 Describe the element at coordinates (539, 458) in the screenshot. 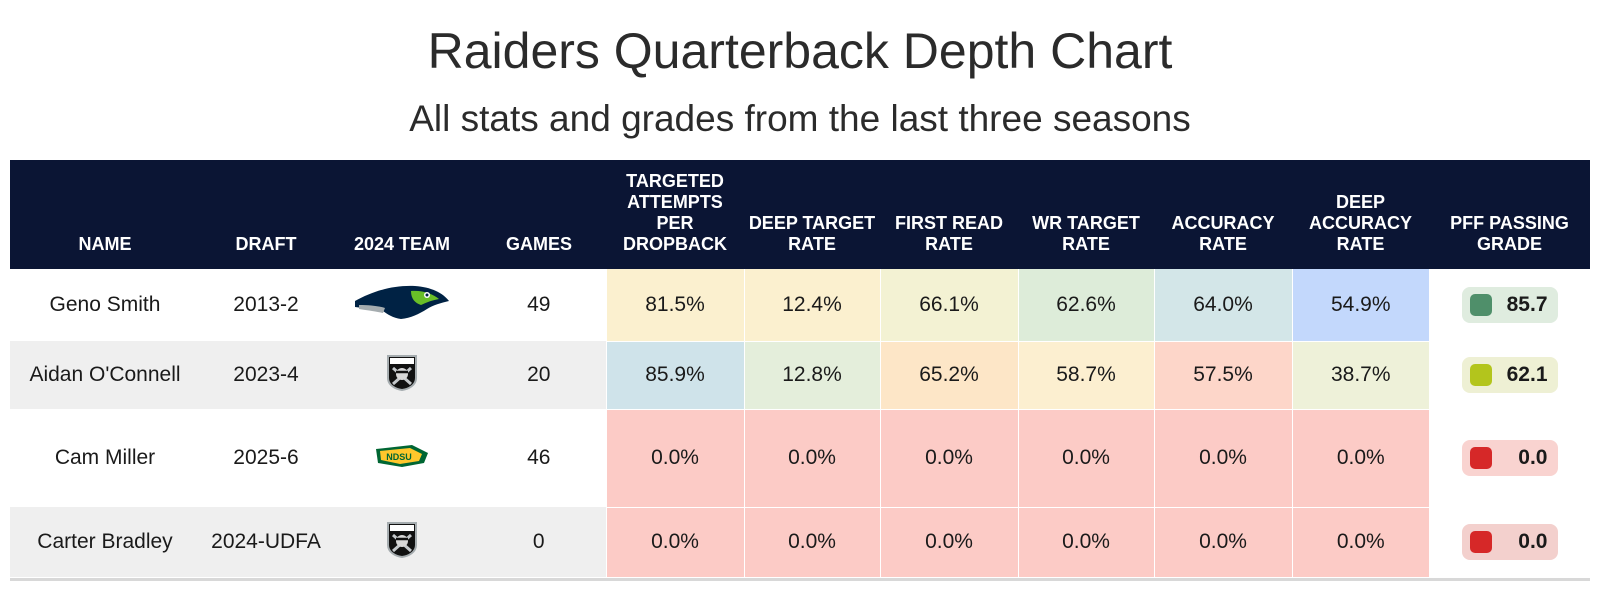

I see `games-cell: 46` at that location.